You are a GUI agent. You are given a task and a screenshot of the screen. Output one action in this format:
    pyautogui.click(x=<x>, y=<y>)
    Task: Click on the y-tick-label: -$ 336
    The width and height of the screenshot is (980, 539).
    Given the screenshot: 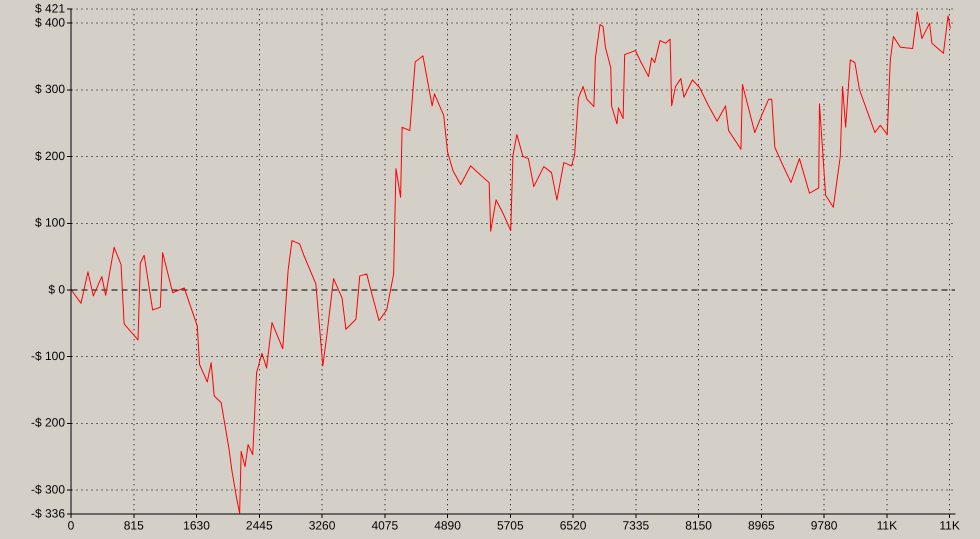 What is the action you would take?
    pyautogui.click(x=48, y=513)
    